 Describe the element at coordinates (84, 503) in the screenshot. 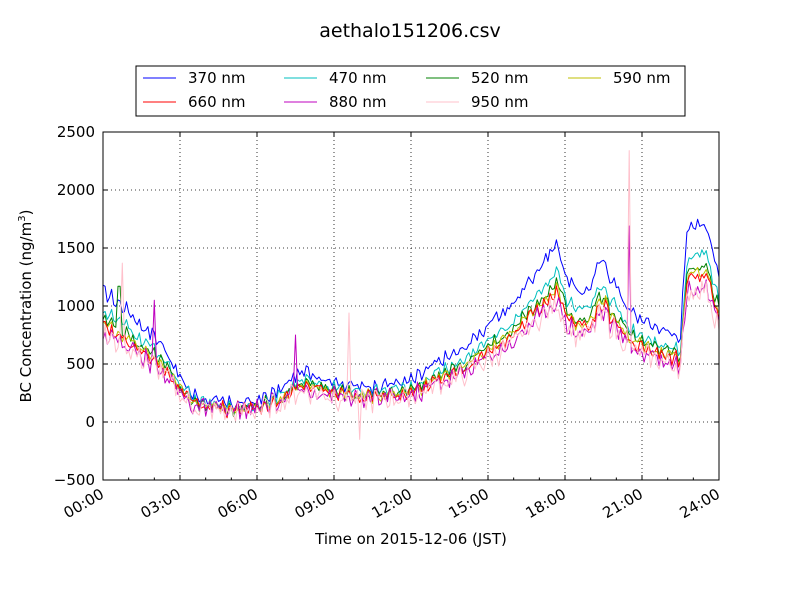

I see `x-tick-label: 00:00` at that location.